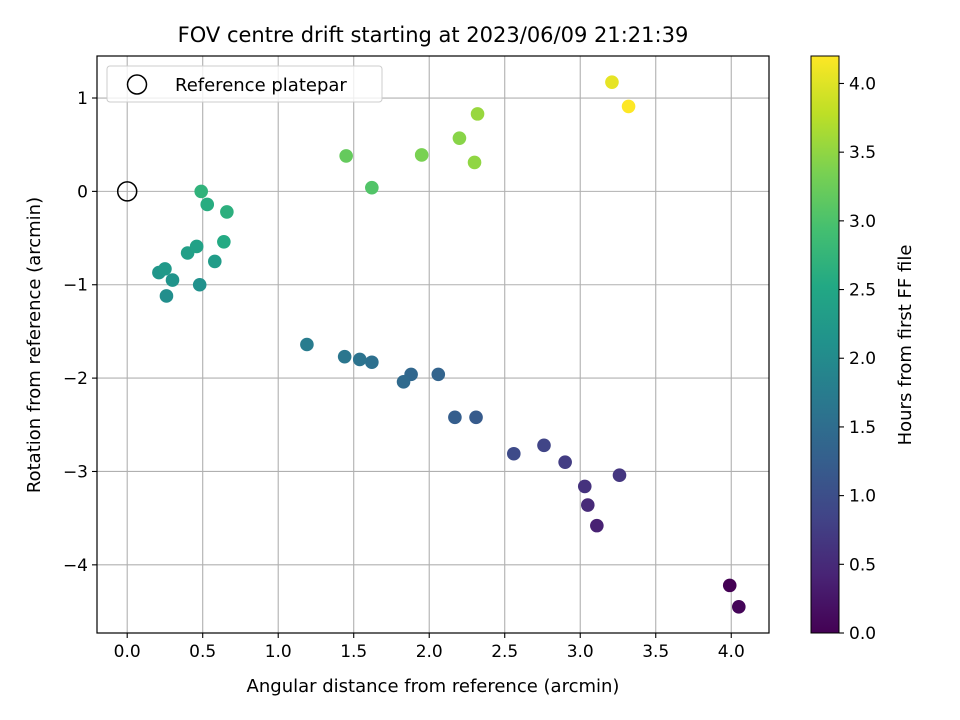 The width and height of the screenshot is (960, 720). What do you see at coordinates (82, 192) in the screenshot?
I see `y-tick-label: 0` at bounding box center [82, 192].